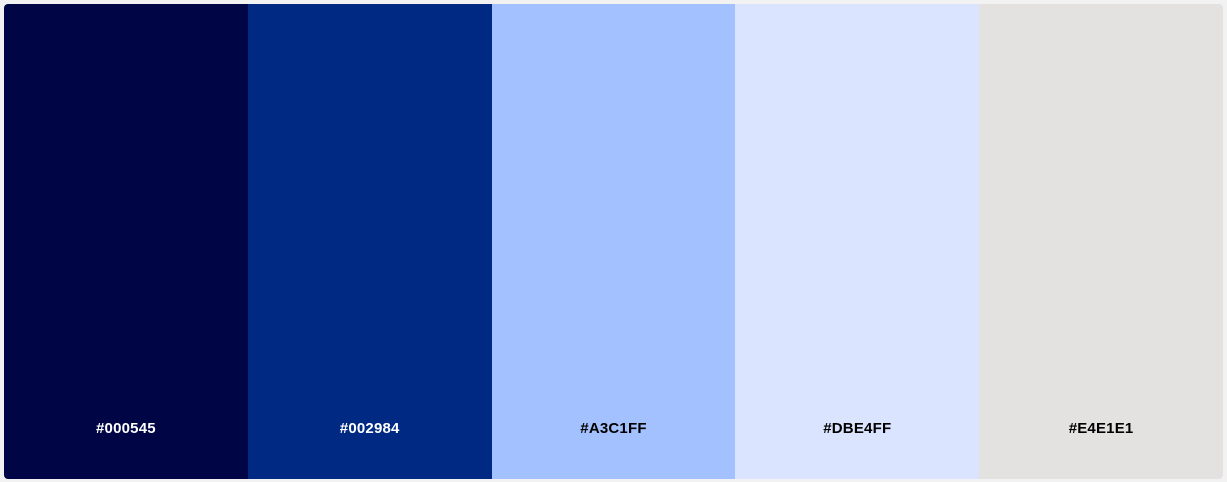 The height and width of the screenshot is (482, 1227). What do you see at coordinates (857, 428) in the screenshot?
I see `hex-code-label: #DBE4FF` at bounding box center [857, 428].